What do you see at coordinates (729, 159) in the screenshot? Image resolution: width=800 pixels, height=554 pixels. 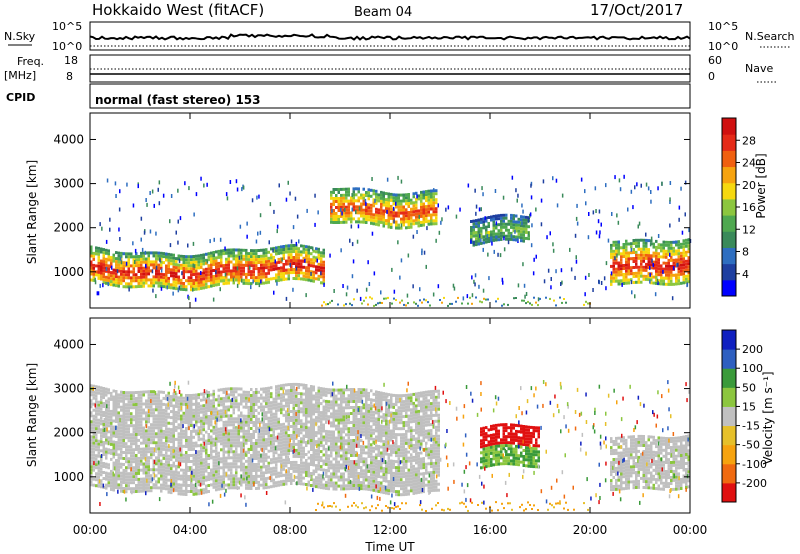 I see `colorbar-swatch` at bounding box center [729, 159].